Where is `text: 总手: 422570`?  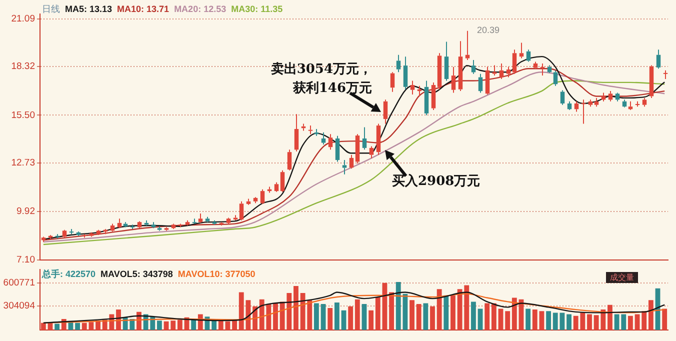
text: 总手: 422570 is located at coordinates (69, 274).